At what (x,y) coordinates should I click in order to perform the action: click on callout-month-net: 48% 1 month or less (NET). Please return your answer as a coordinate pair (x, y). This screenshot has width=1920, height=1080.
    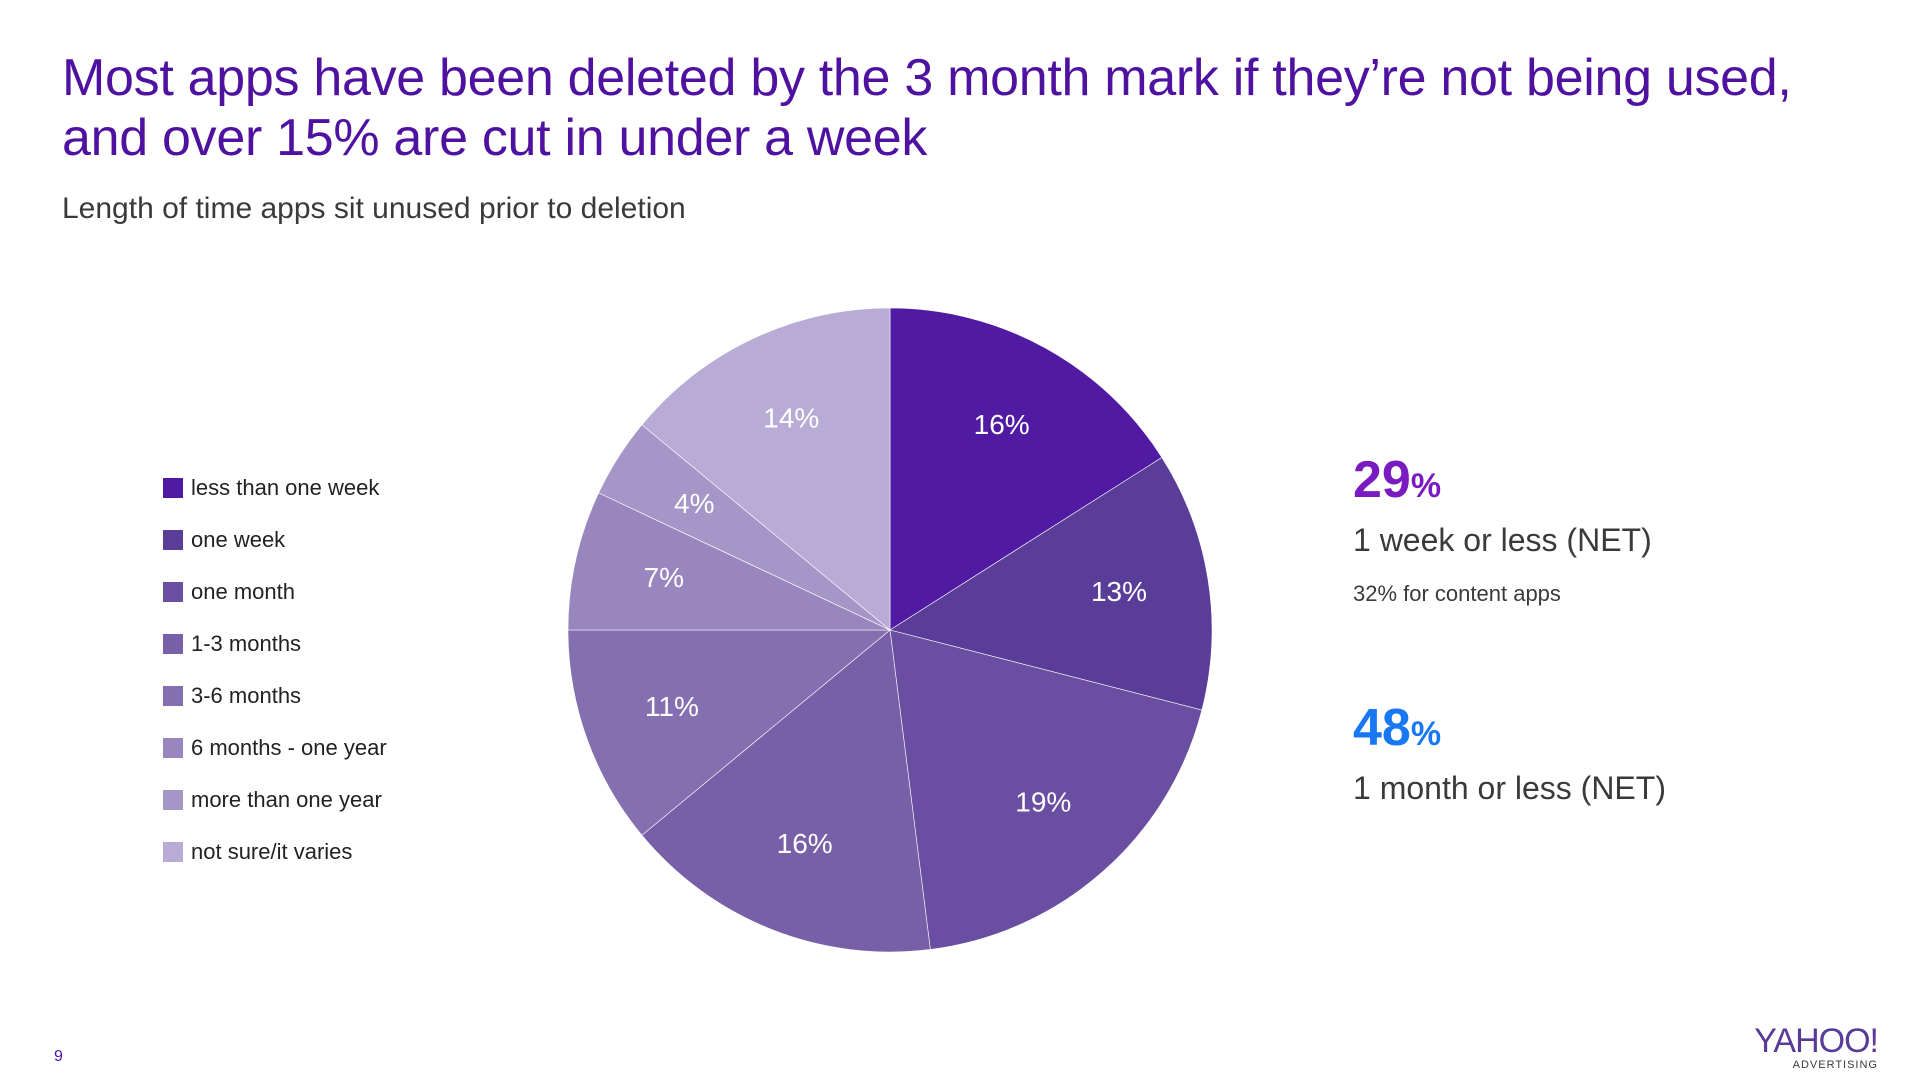
    Looking at the image, I should click on (1509, 753).